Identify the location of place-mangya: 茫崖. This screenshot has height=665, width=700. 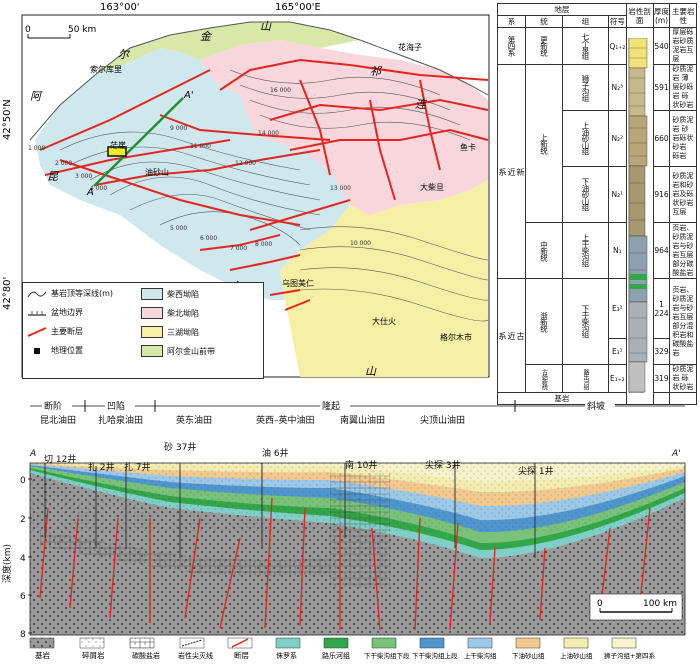
(118, 145).